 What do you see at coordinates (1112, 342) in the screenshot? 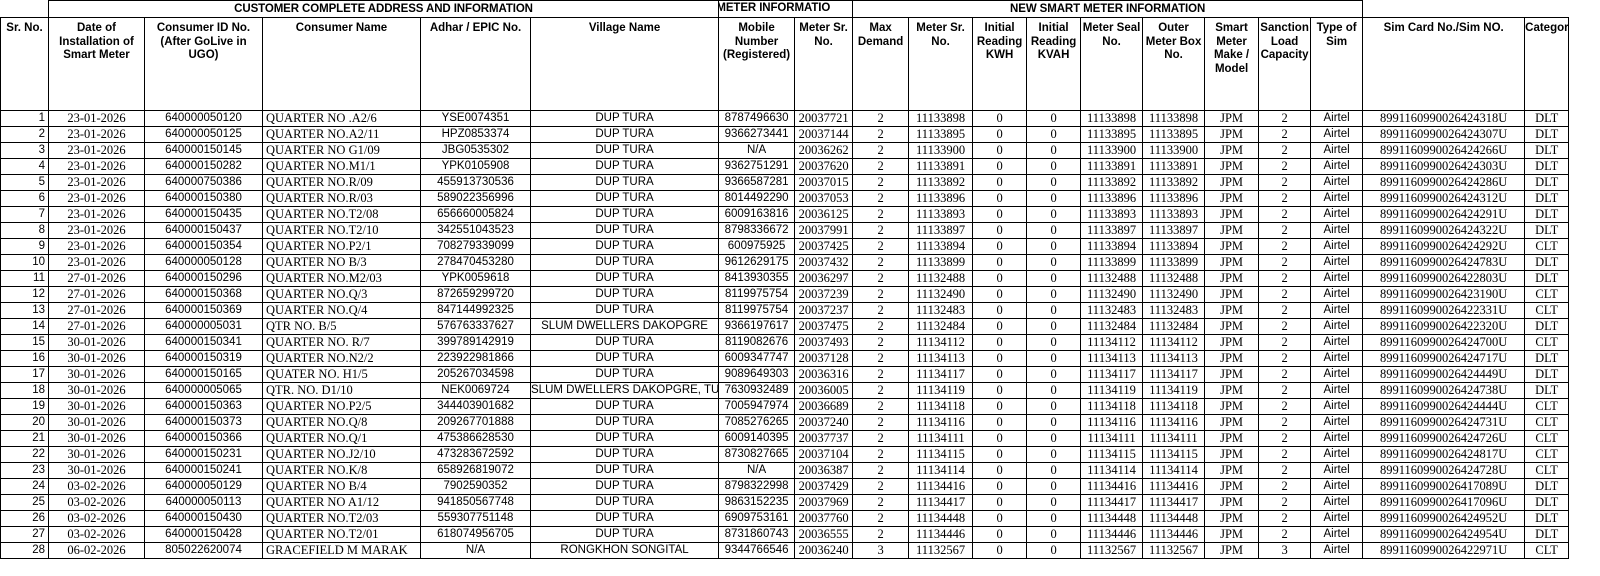
I see `cell-meter-seal-no: 11134112` at bounding box center [1112, 342].